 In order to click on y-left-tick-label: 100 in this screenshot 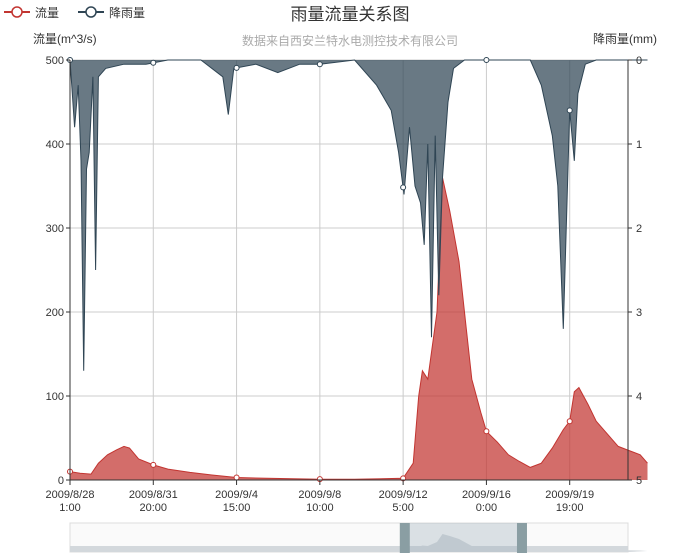, I will do `click(55, 397)`.